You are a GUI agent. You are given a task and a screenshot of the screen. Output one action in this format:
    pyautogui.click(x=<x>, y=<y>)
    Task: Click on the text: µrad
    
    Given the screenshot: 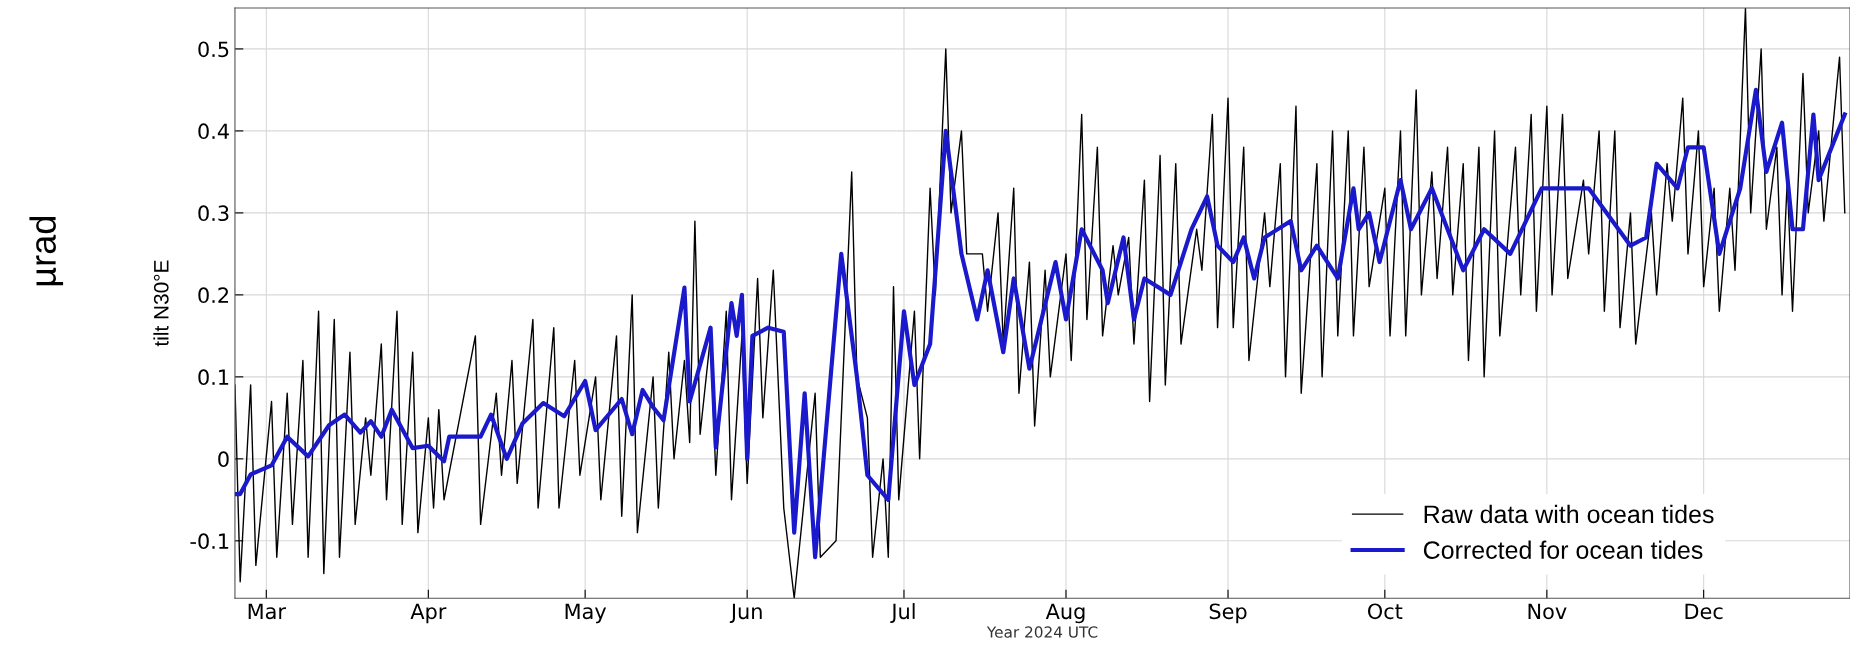 What is the action you would take?
    pyautogui.click(x=46, y=251)
    